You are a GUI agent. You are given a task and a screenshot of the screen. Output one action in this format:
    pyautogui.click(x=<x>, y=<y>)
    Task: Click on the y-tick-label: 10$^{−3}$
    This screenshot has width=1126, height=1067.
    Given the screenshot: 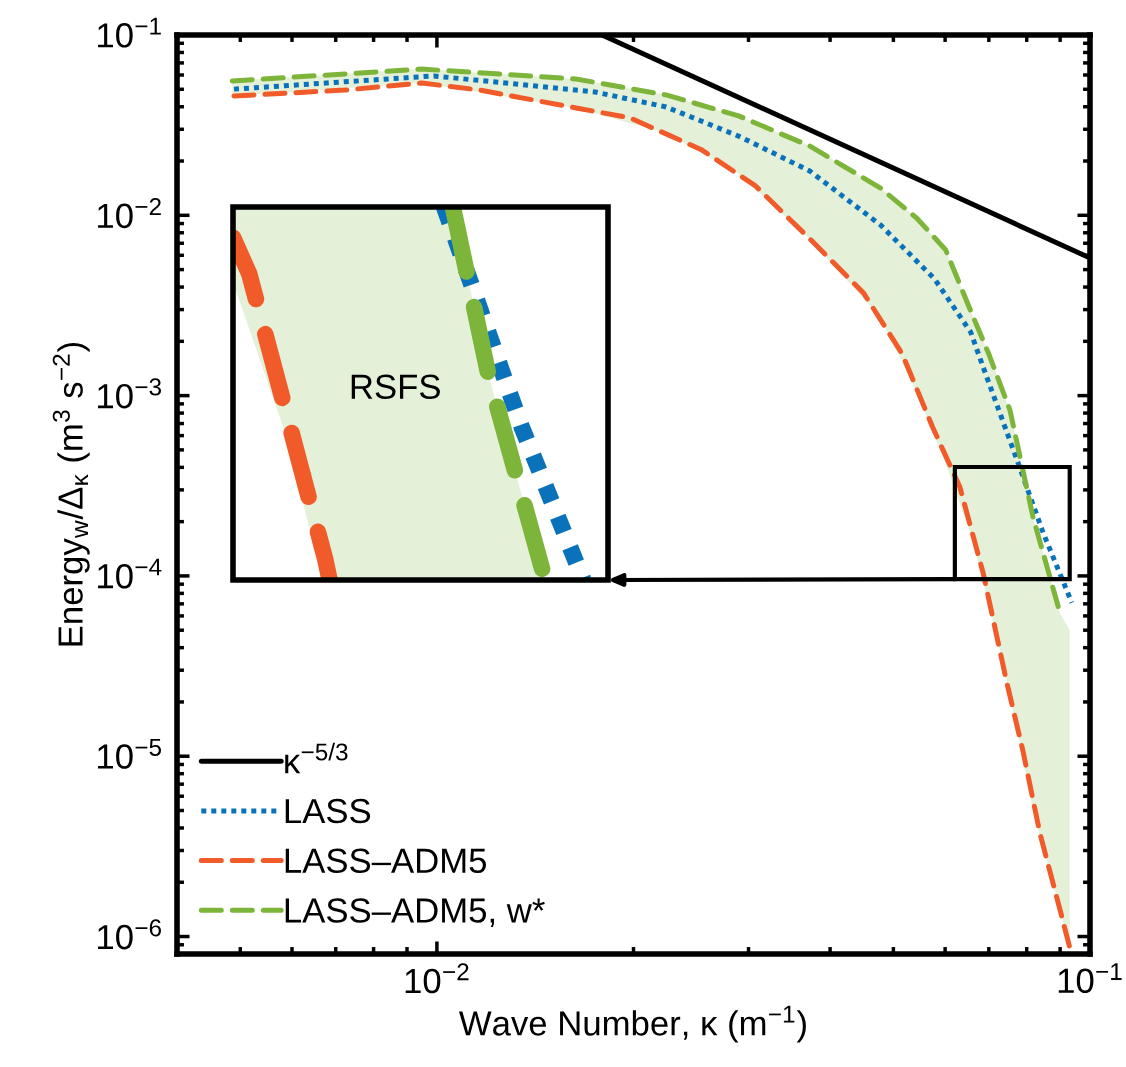 What is the action you would take?
    pyautogui.click(x=129, y=393)
    